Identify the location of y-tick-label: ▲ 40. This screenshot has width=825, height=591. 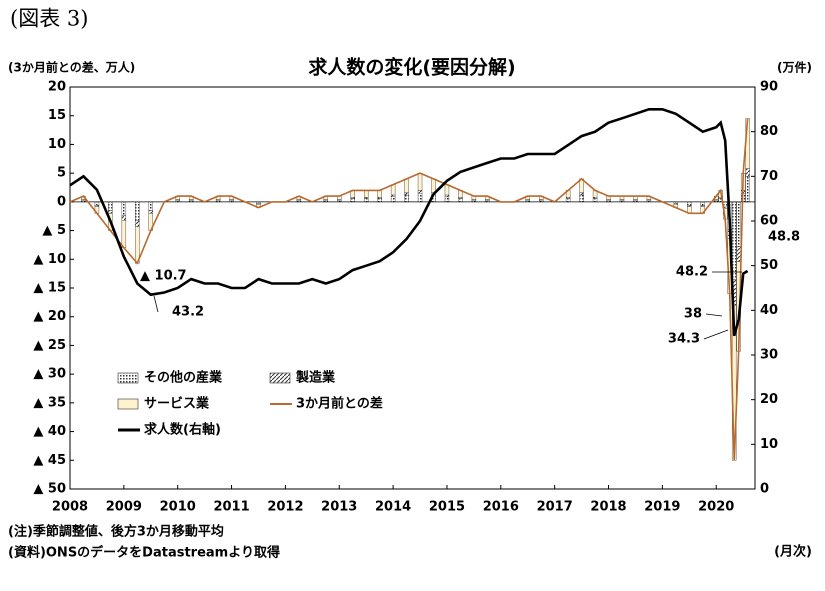
(49, 431).